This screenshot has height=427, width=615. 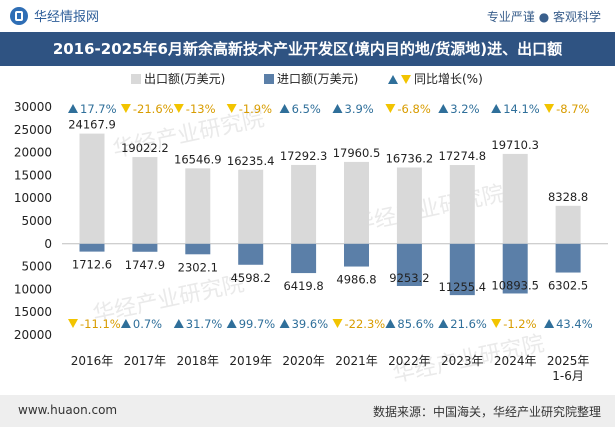 I want to click on x-tick-label: 2018年, so click(x=198, y=361).